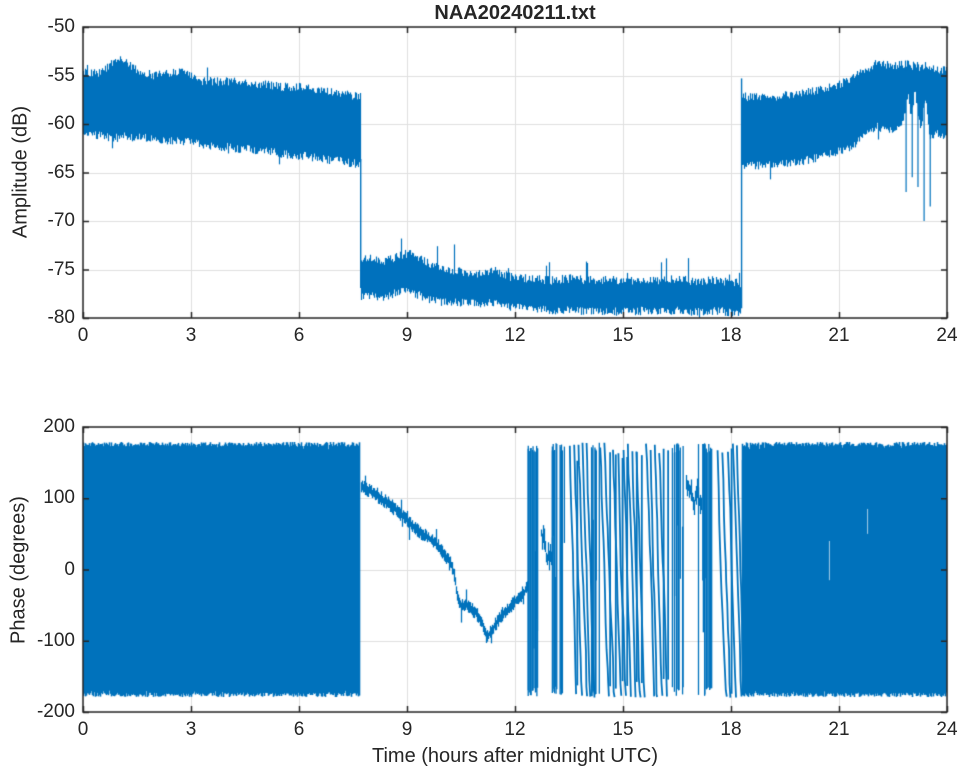 This screenshot has height=778, width=964. Describe the element at coordinates (61, 220) in the screenshot. I see `amplitude-y-tick-label: -70` at that location.